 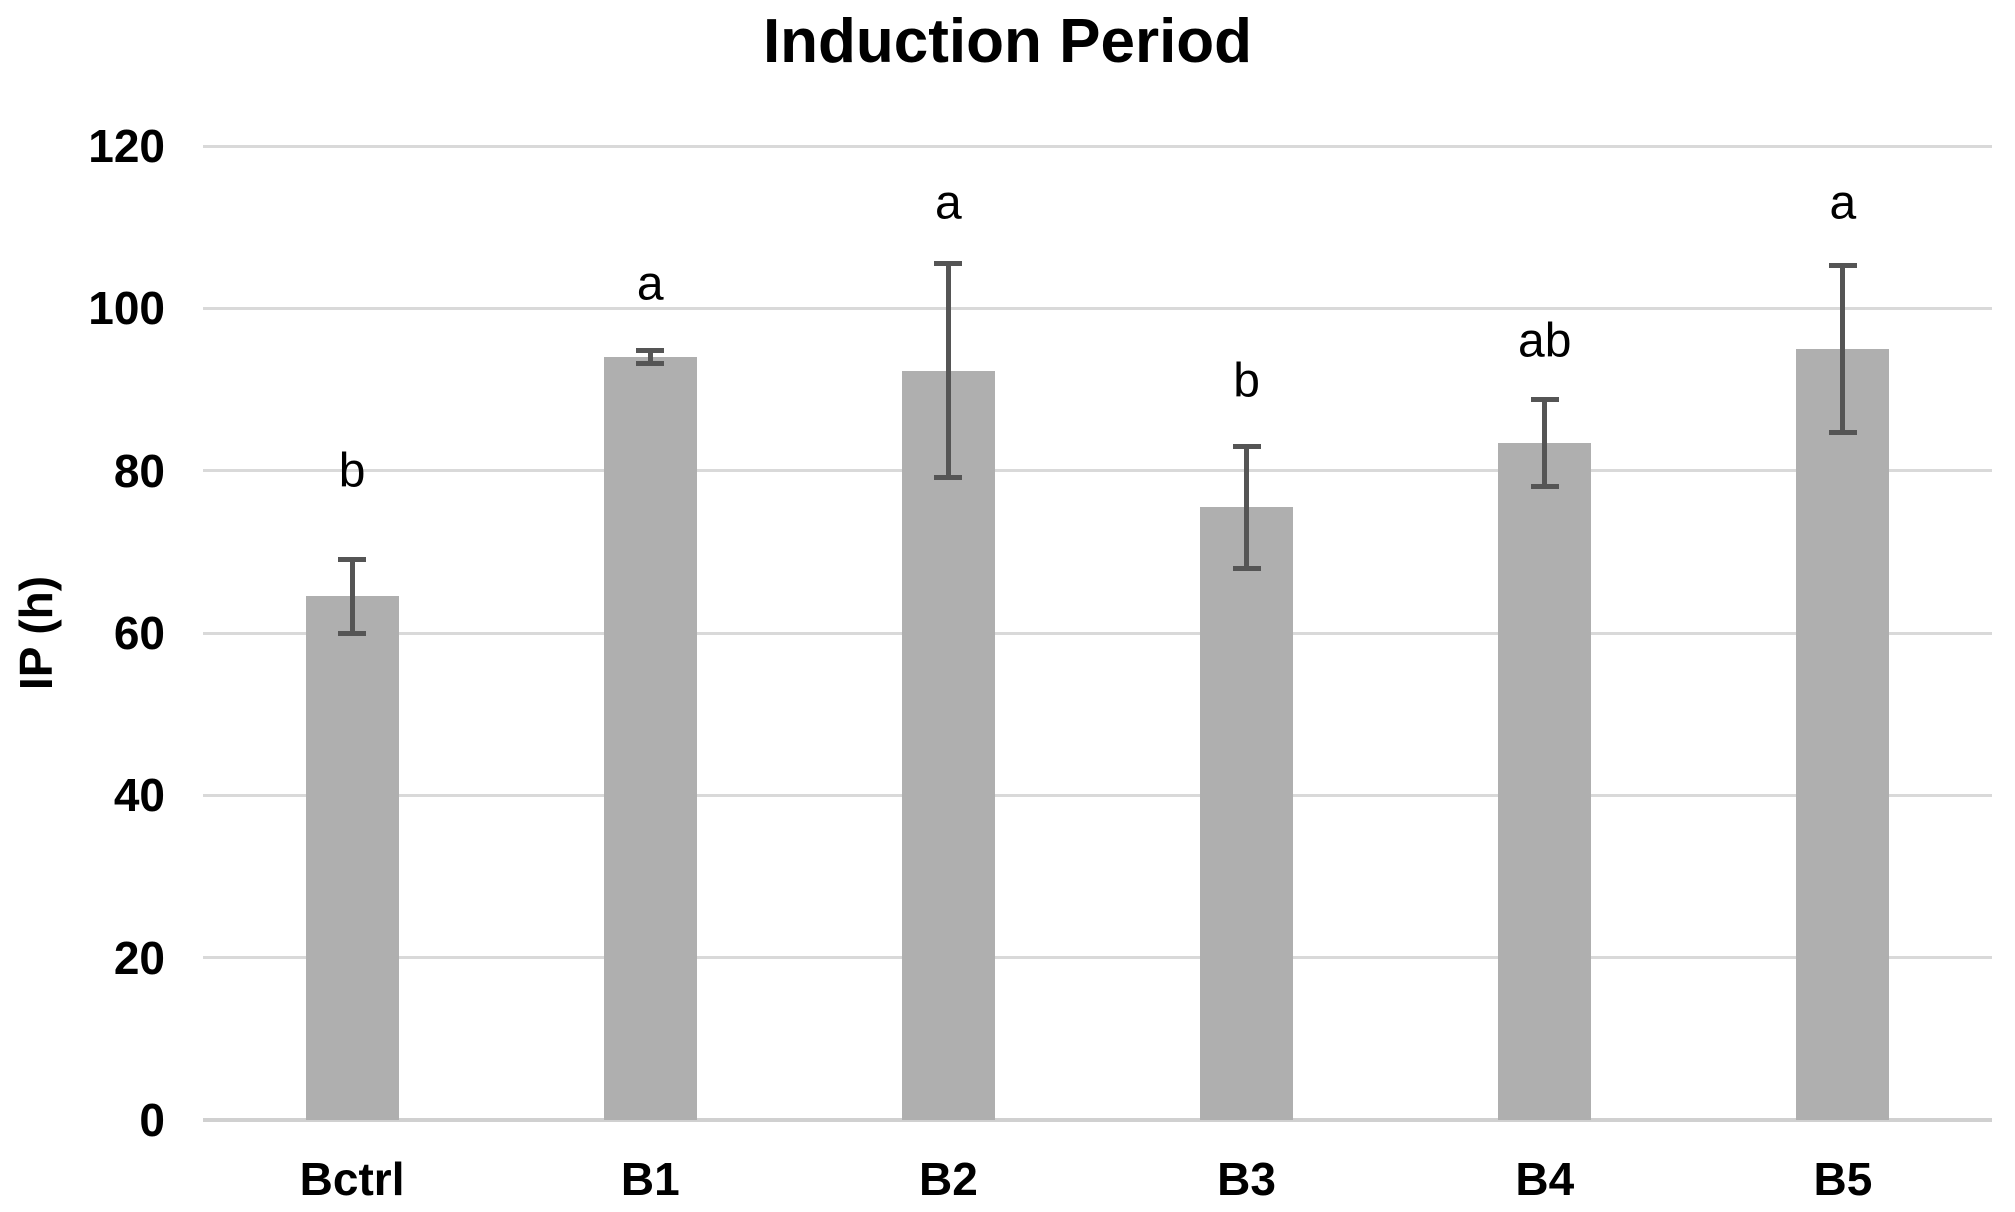 I want to click on bar-b2, so click(x=948, y=745).